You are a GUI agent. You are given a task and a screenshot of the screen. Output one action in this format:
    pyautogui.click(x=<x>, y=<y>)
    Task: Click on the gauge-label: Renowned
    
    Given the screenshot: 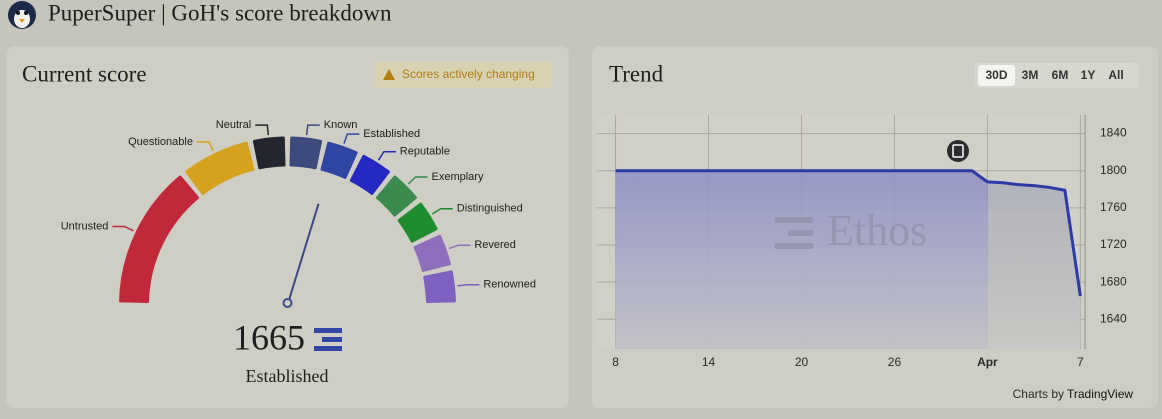 What is the action you would take?
    pyautogui.click(x=509, y=285)
    